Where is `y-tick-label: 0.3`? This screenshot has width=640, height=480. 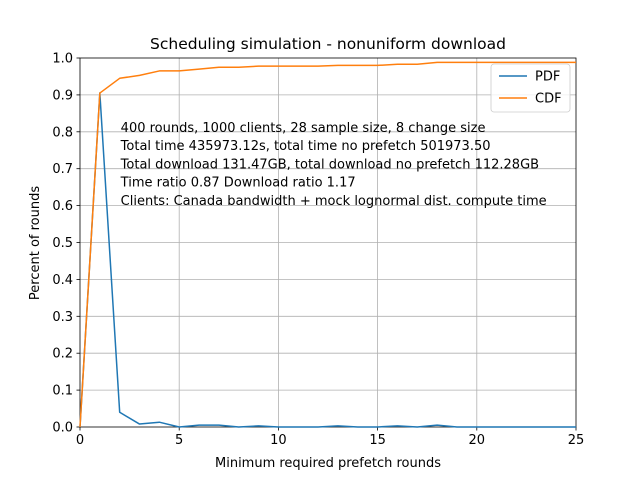
y-tick-label: 0.3 is located at coordinates (62, 317).